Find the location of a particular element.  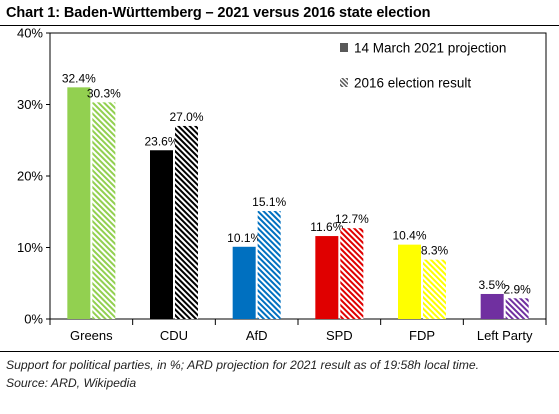

y-tick-label: 10% is located at coordinates (30, 247).